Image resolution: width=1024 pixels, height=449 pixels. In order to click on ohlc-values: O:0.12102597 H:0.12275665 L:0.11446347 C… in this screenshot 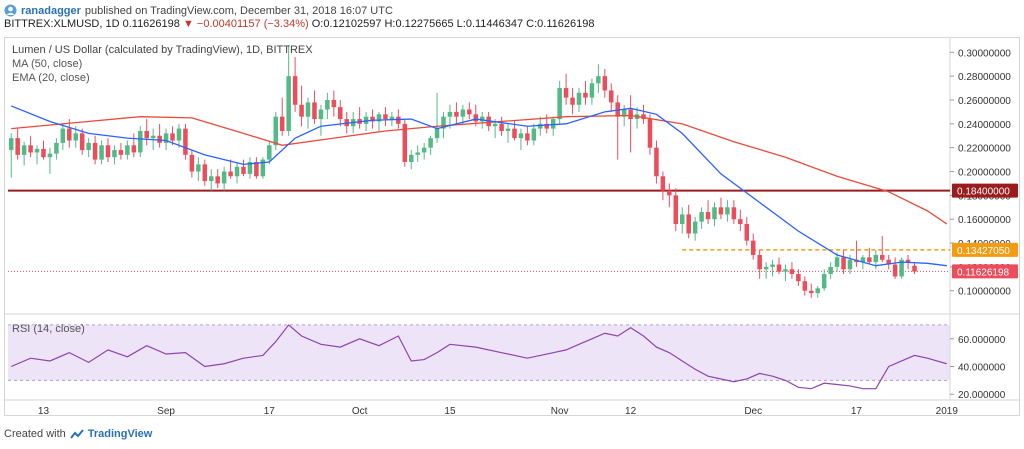, I will do `click(453, 24)`.